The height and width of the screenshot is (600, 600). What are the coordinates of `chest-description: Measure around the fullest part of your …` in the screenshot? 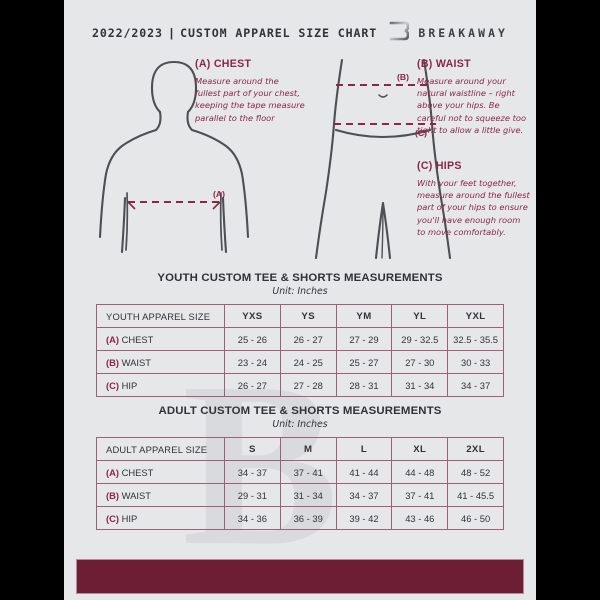 It's located at (250, 99).